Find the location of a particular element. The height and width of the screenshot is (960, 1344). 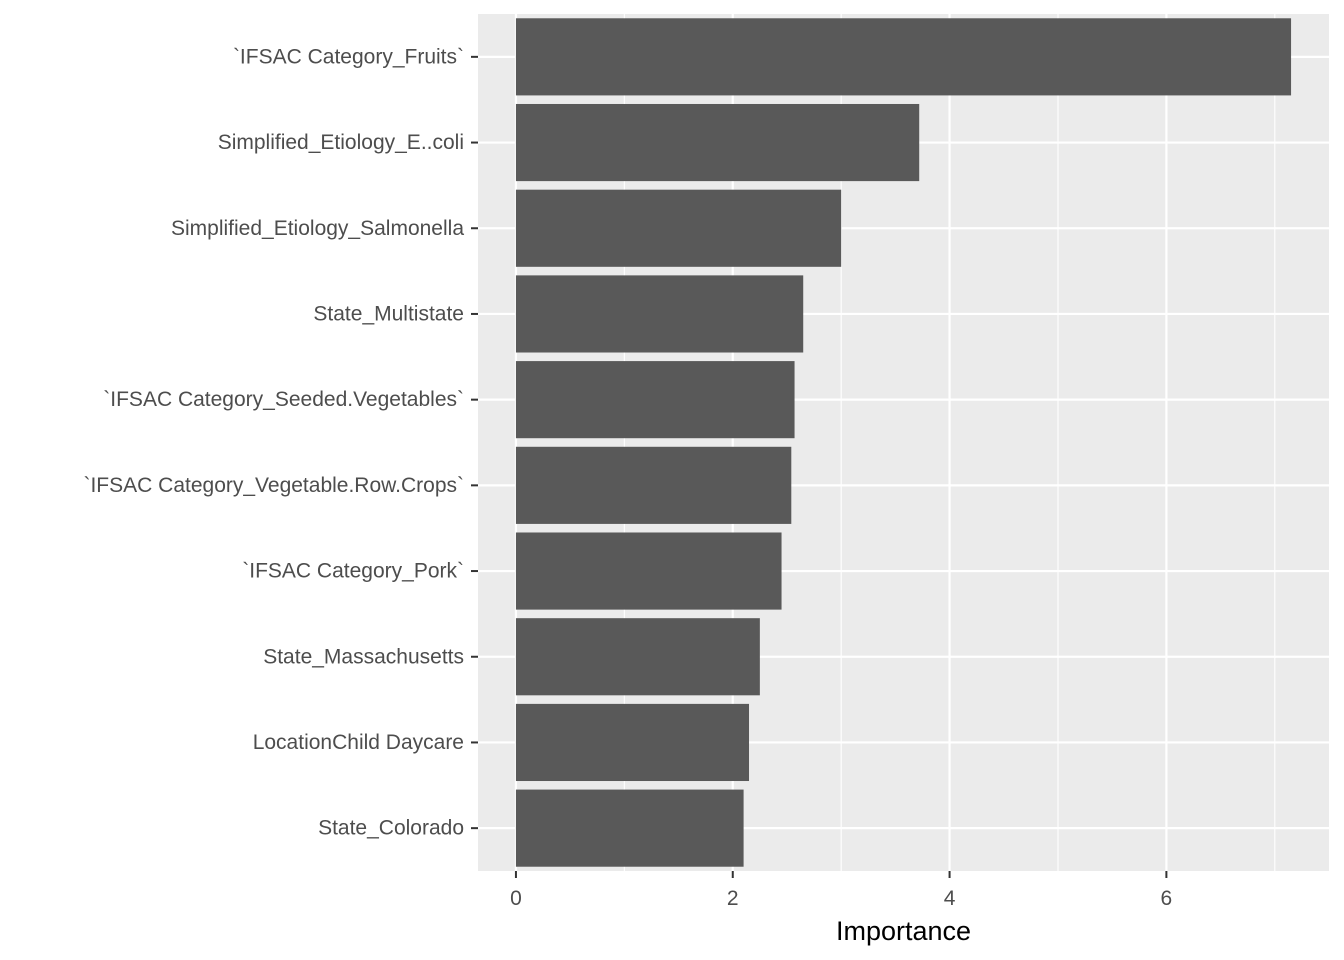

y-tick-label: `IFSAC Category_Seeded.Vegetables` is located at coordinates (283, 399).